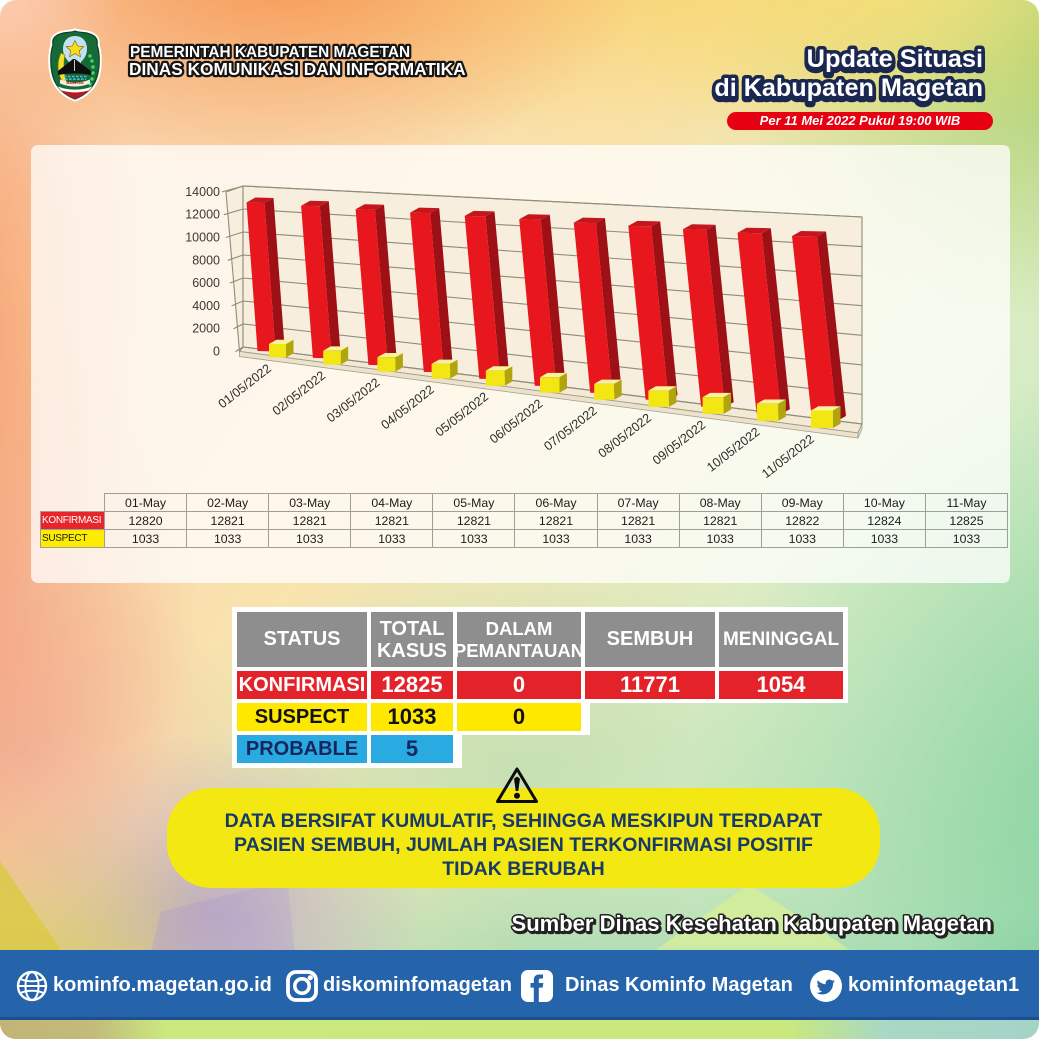 This screenshot has width=1039, height=1039. I want to click on svg-text: 01/05/2022, so click(245, 386).